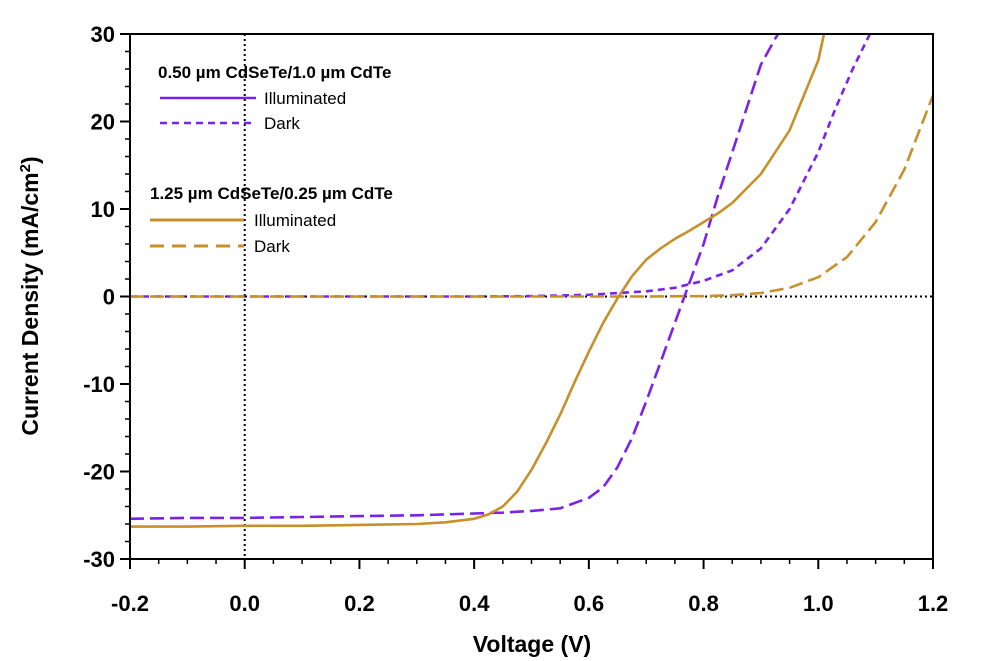  What do you see at coordinates (295, 220) in the screenshot?
I see `legend-label-group-2-illuminated: Illuminated` at bounding box center [295, 220].